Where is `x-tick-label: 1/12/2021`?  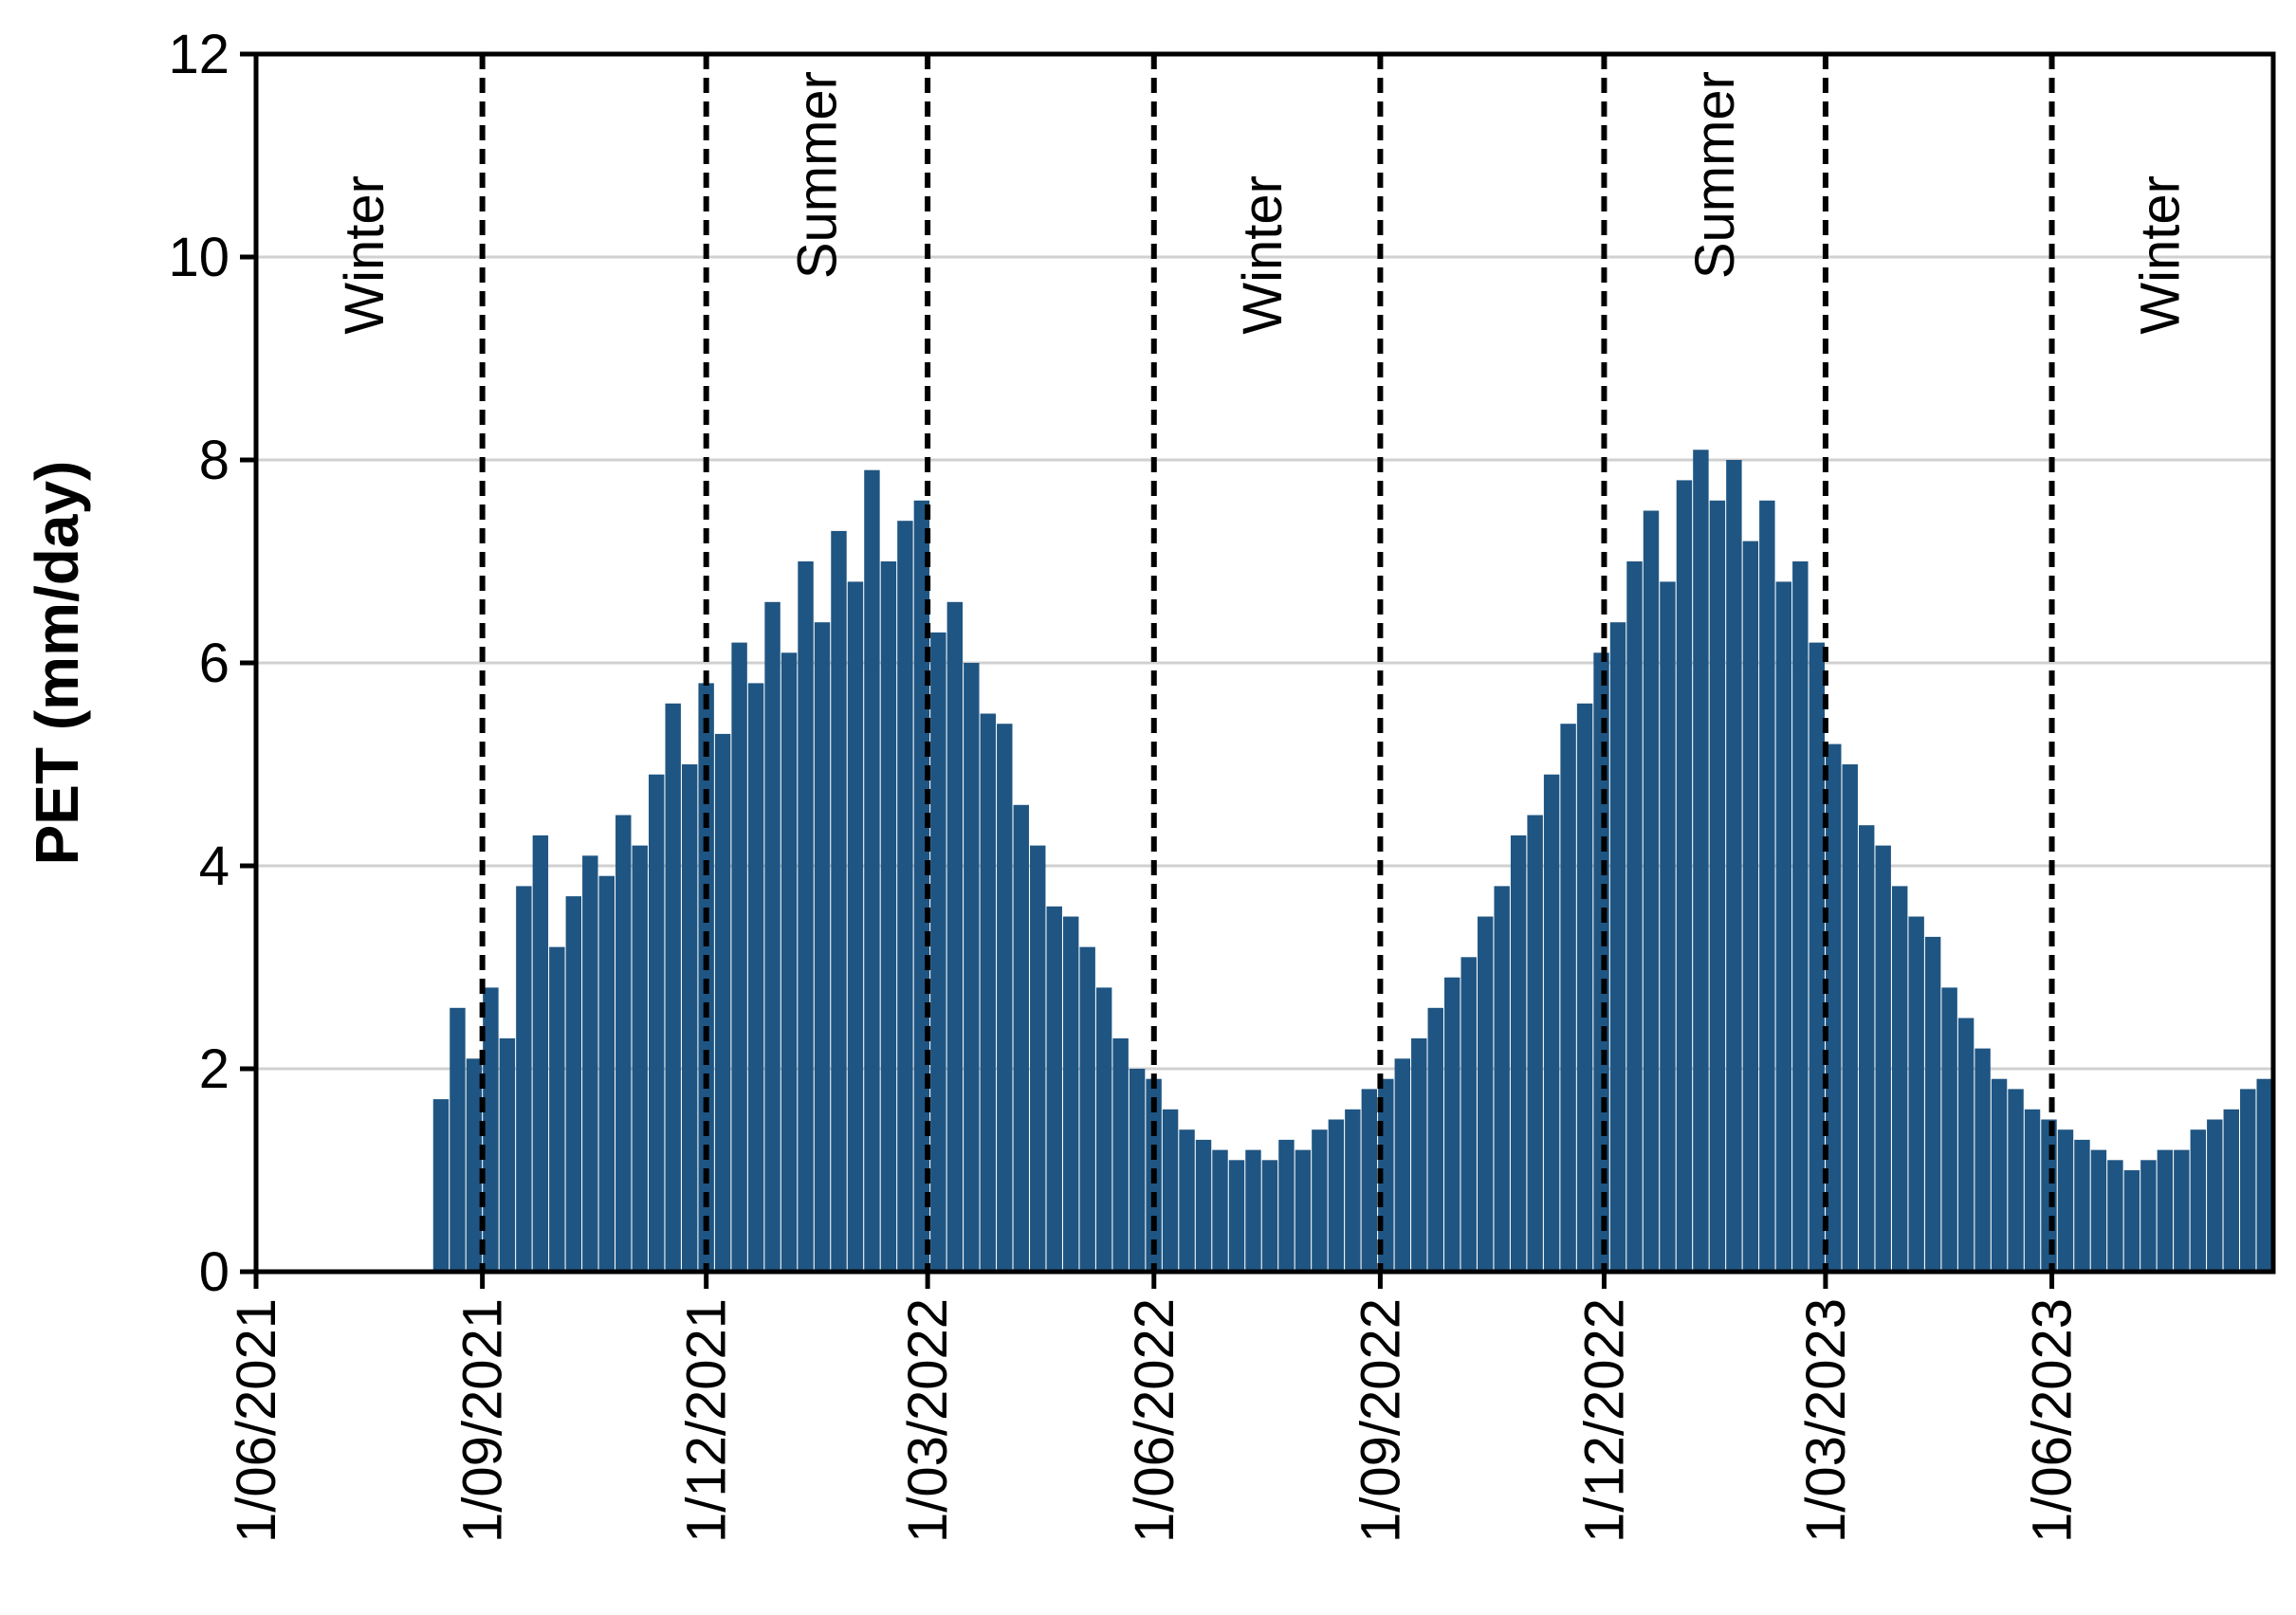
x-tick-label: 1/12/2021 is located at coordinates (707, 1421).